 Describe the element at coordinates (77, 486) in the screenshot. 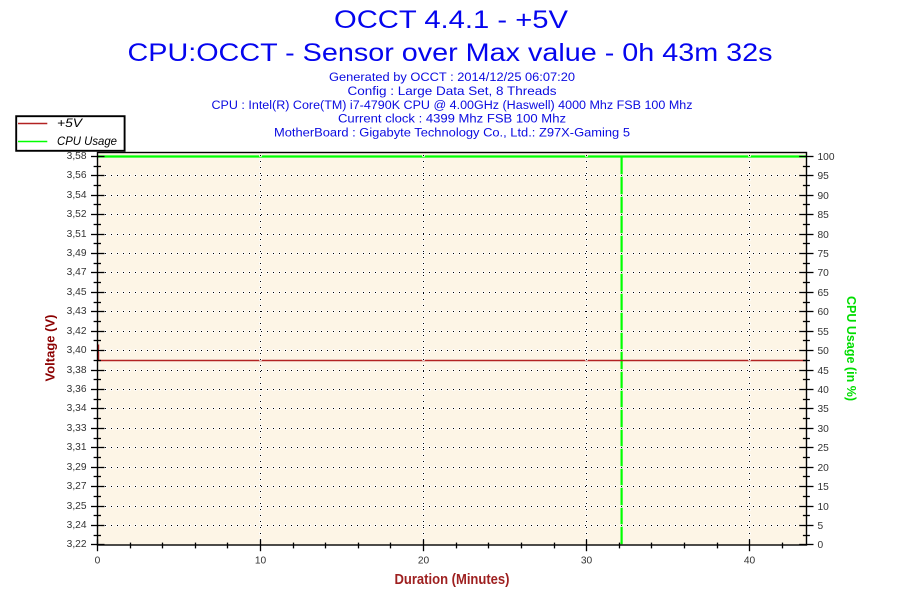

I see `svg-text: 3,27` at that location.